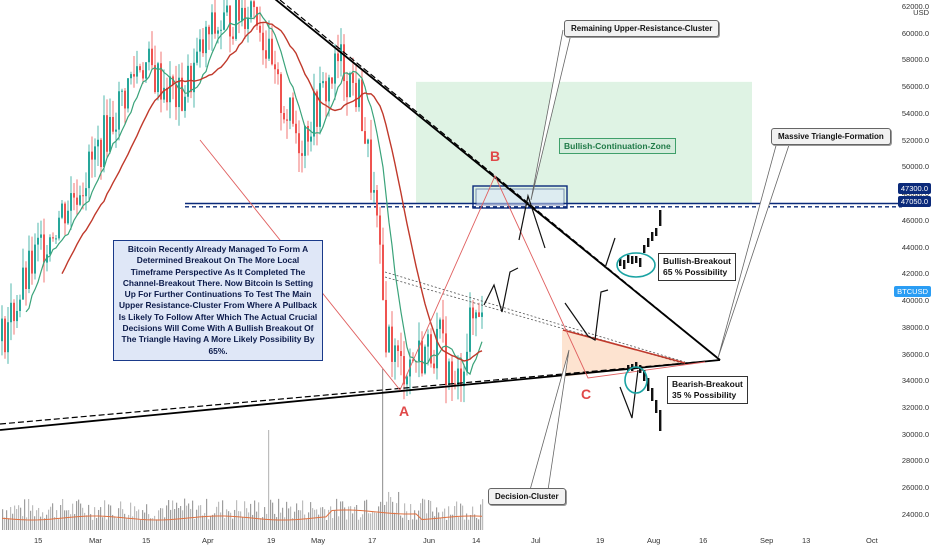 The image size is (932, 550). I want to click on remaining-upper-resistance-callout: Remaining Upper-Resistance-Cluster, so click(642, 28).